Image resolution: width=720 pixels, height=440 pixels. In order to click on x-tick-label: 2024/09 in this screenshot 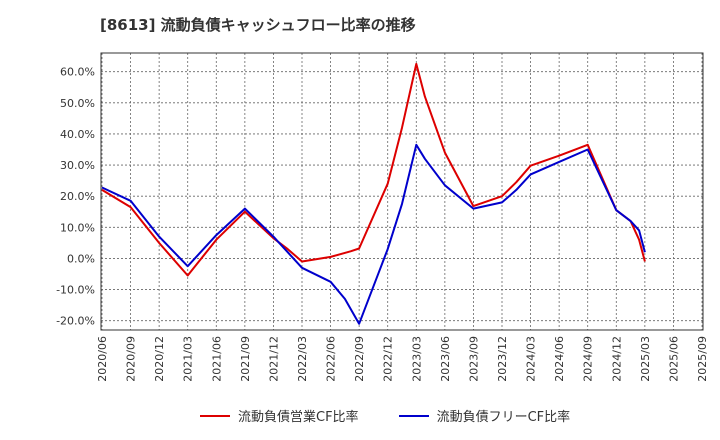, I will do `click(588, 359)`.